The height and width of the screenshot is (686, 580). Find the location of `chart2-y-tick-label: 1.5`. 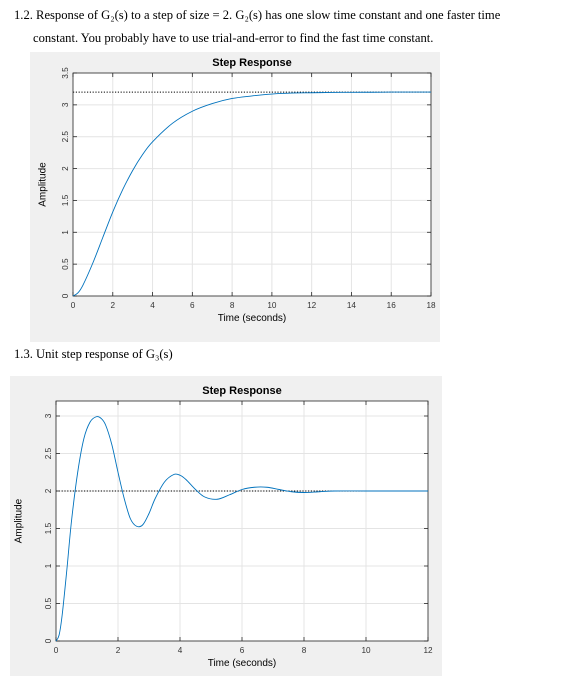

chart2-y-tick-label: 1.5 is located at coordinates (48, 528).